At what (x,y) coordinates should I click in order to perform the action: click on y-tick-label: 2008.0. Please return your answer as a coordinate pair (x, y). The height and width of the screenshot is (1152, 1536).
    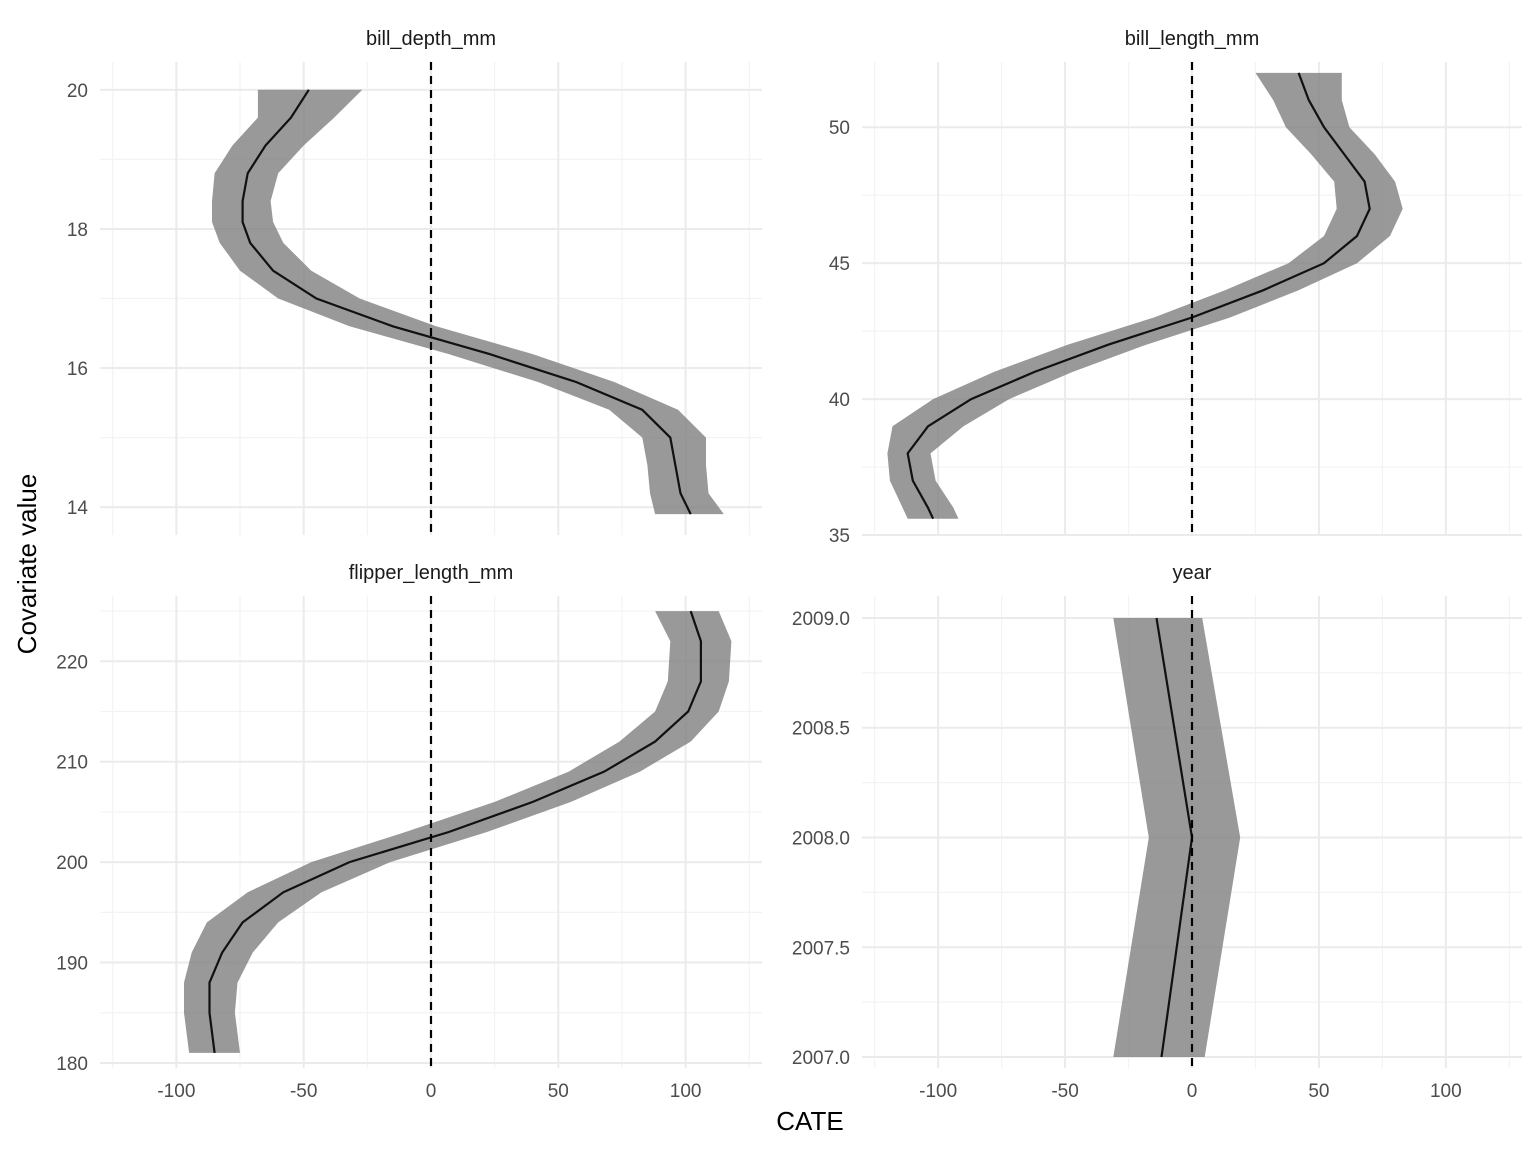
    Looking at the image, I should click on (821, 838).